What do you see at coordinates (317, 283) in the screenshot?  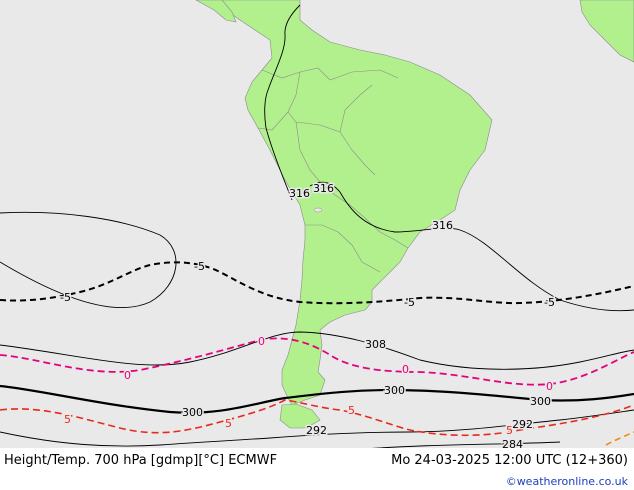 I see `temp-contour-minus5` at bounding box center [317, 283].